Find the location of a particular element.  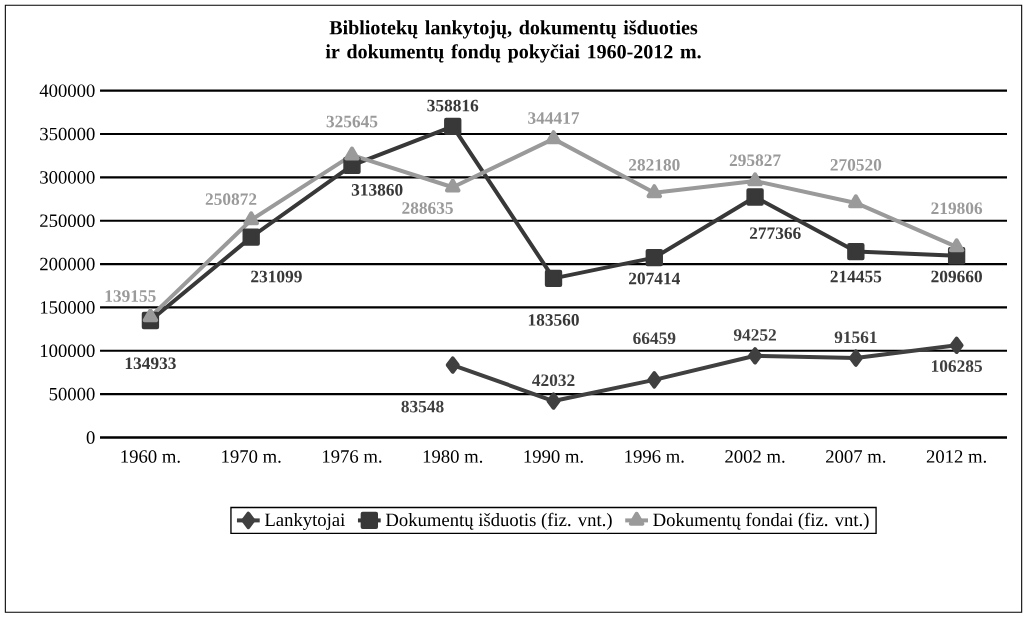

x-tick-label: 1970 m. is located at coordinates (251, 457).